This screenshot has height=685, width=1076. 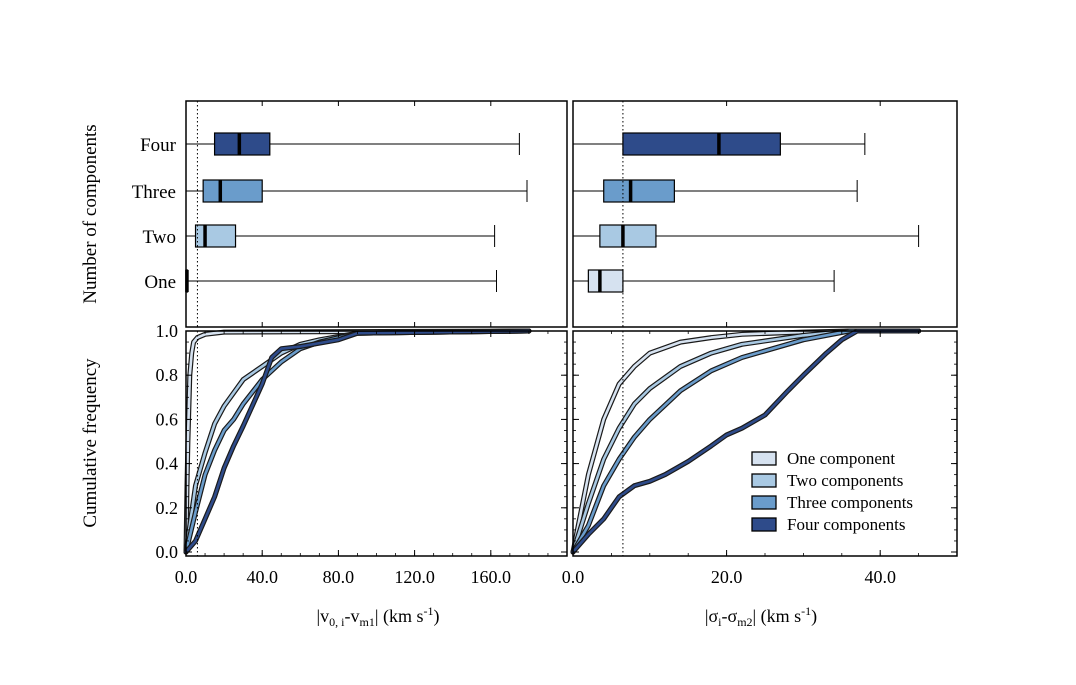 What do you see at coordinates (414, 577) in the screenshot?
I see `bottom-left-xtick-label: 120.0` at bounding box center [414, 577].